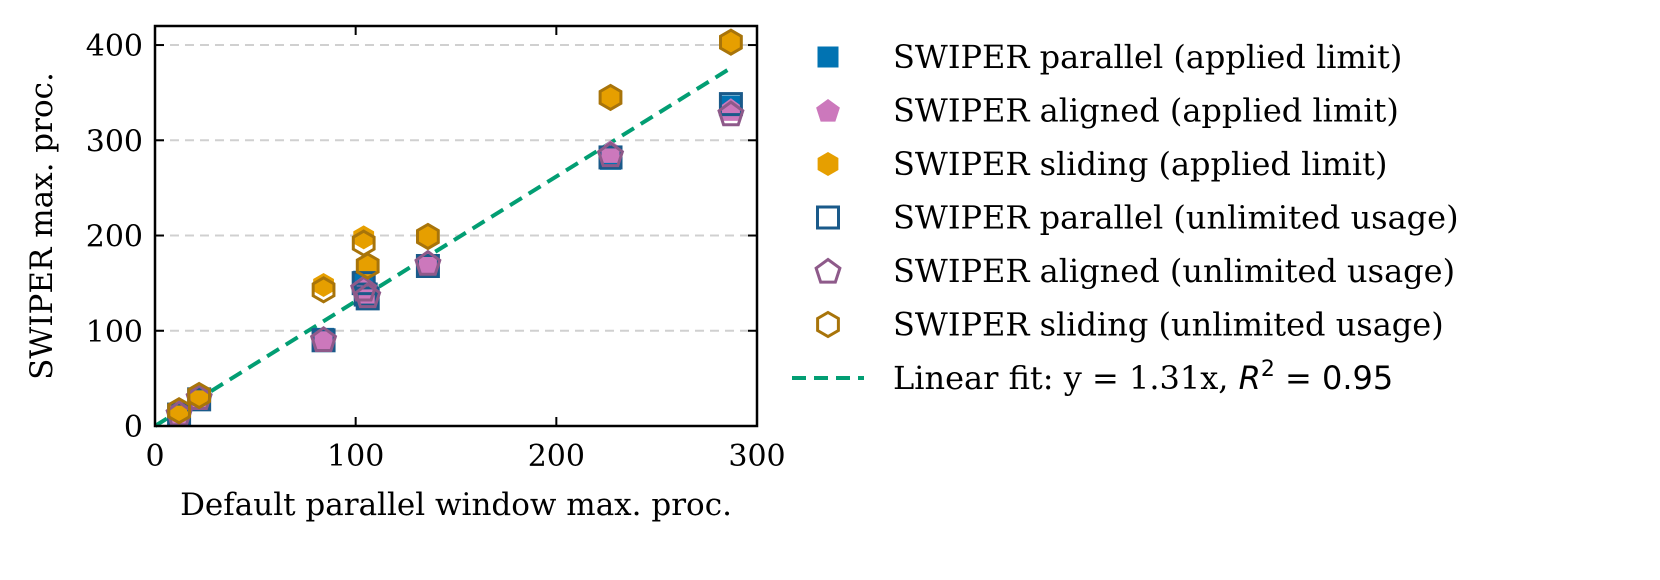 This screenshot has width=1660, height=580. I want to click on legend-marker-aligned-applied, so click(828, 110).